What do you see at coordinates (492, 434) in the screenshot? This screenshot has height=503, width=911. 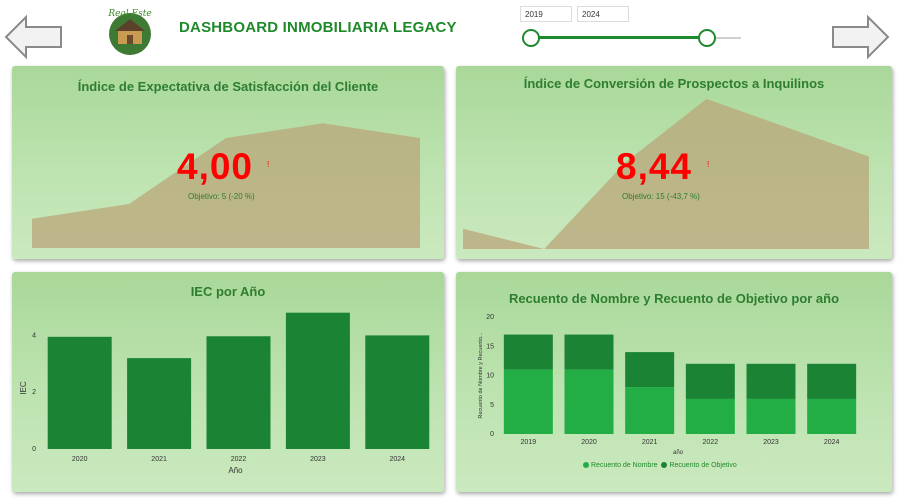 I see `recuento-ytick: 0` at bounding box center [492, 434].